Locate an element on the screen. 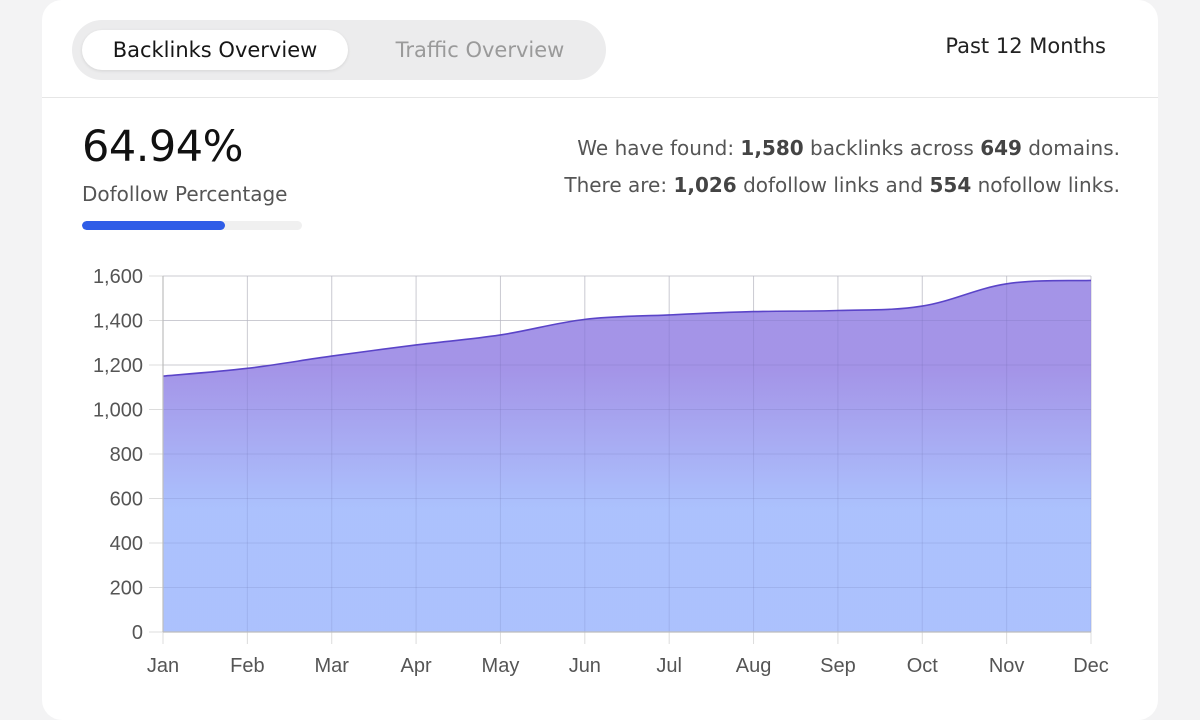 The height and width of the screenshot is (720, 1200). dofollow-percentage-label: Dofollow Percentage is located at coordinates (185, 194).